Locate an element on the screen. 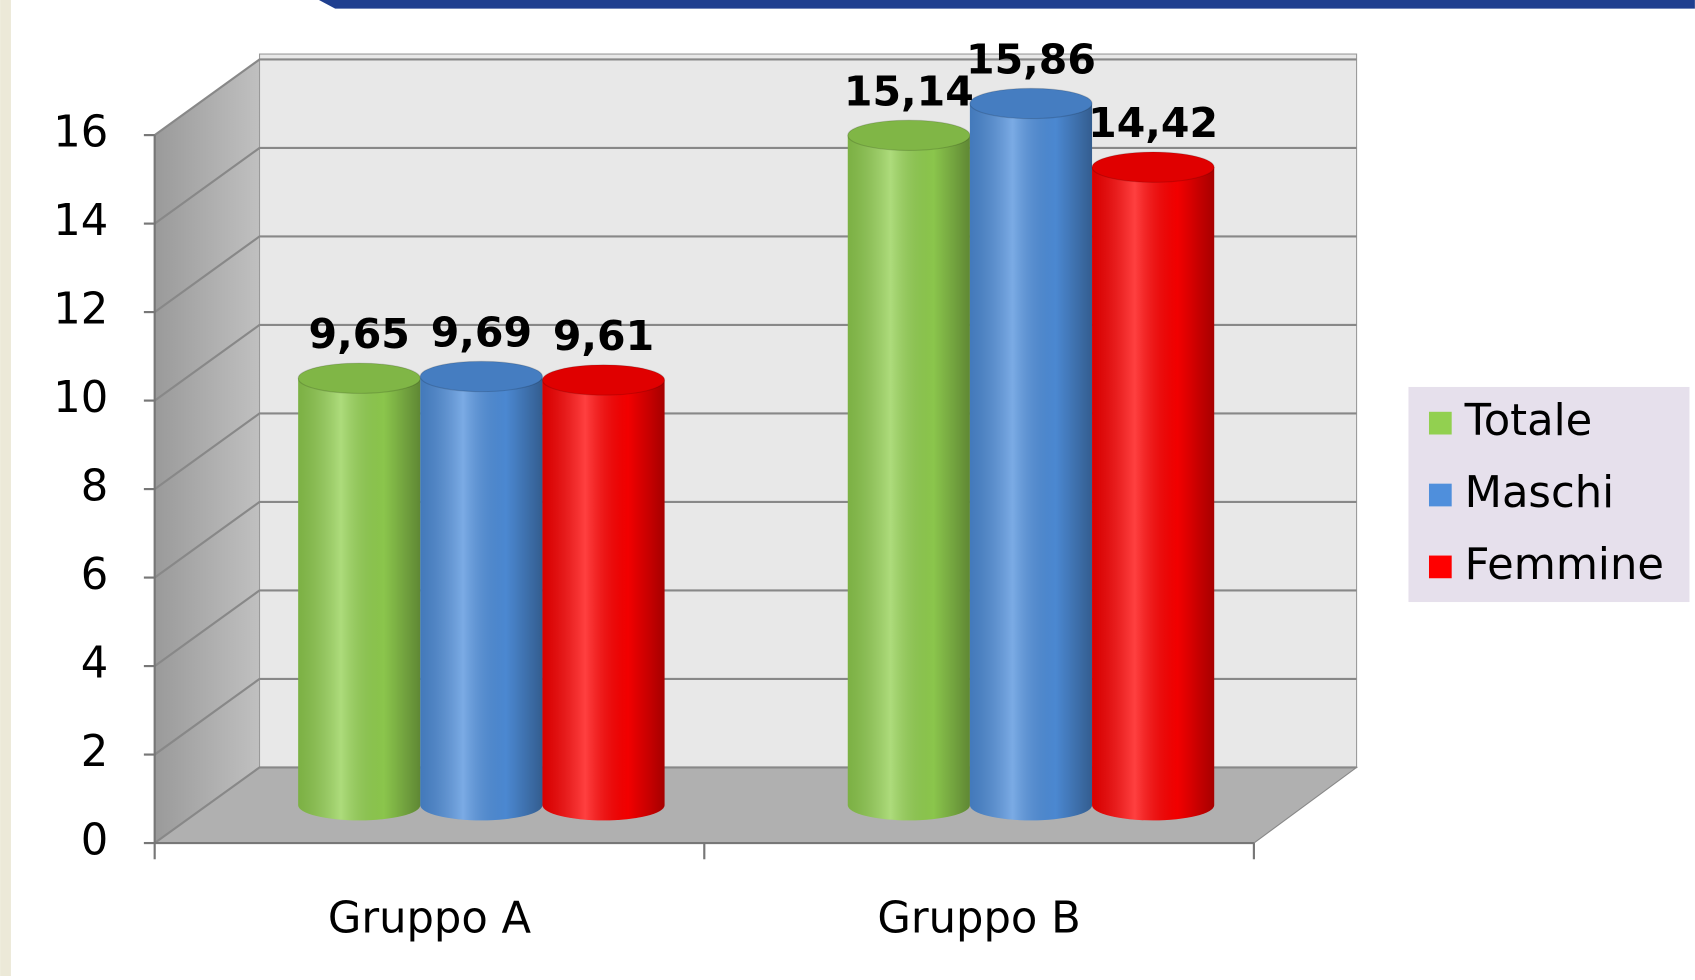 This screenshot has height=980, width=1695. y-tick-label: 2 is located at coordinates (95, 752).